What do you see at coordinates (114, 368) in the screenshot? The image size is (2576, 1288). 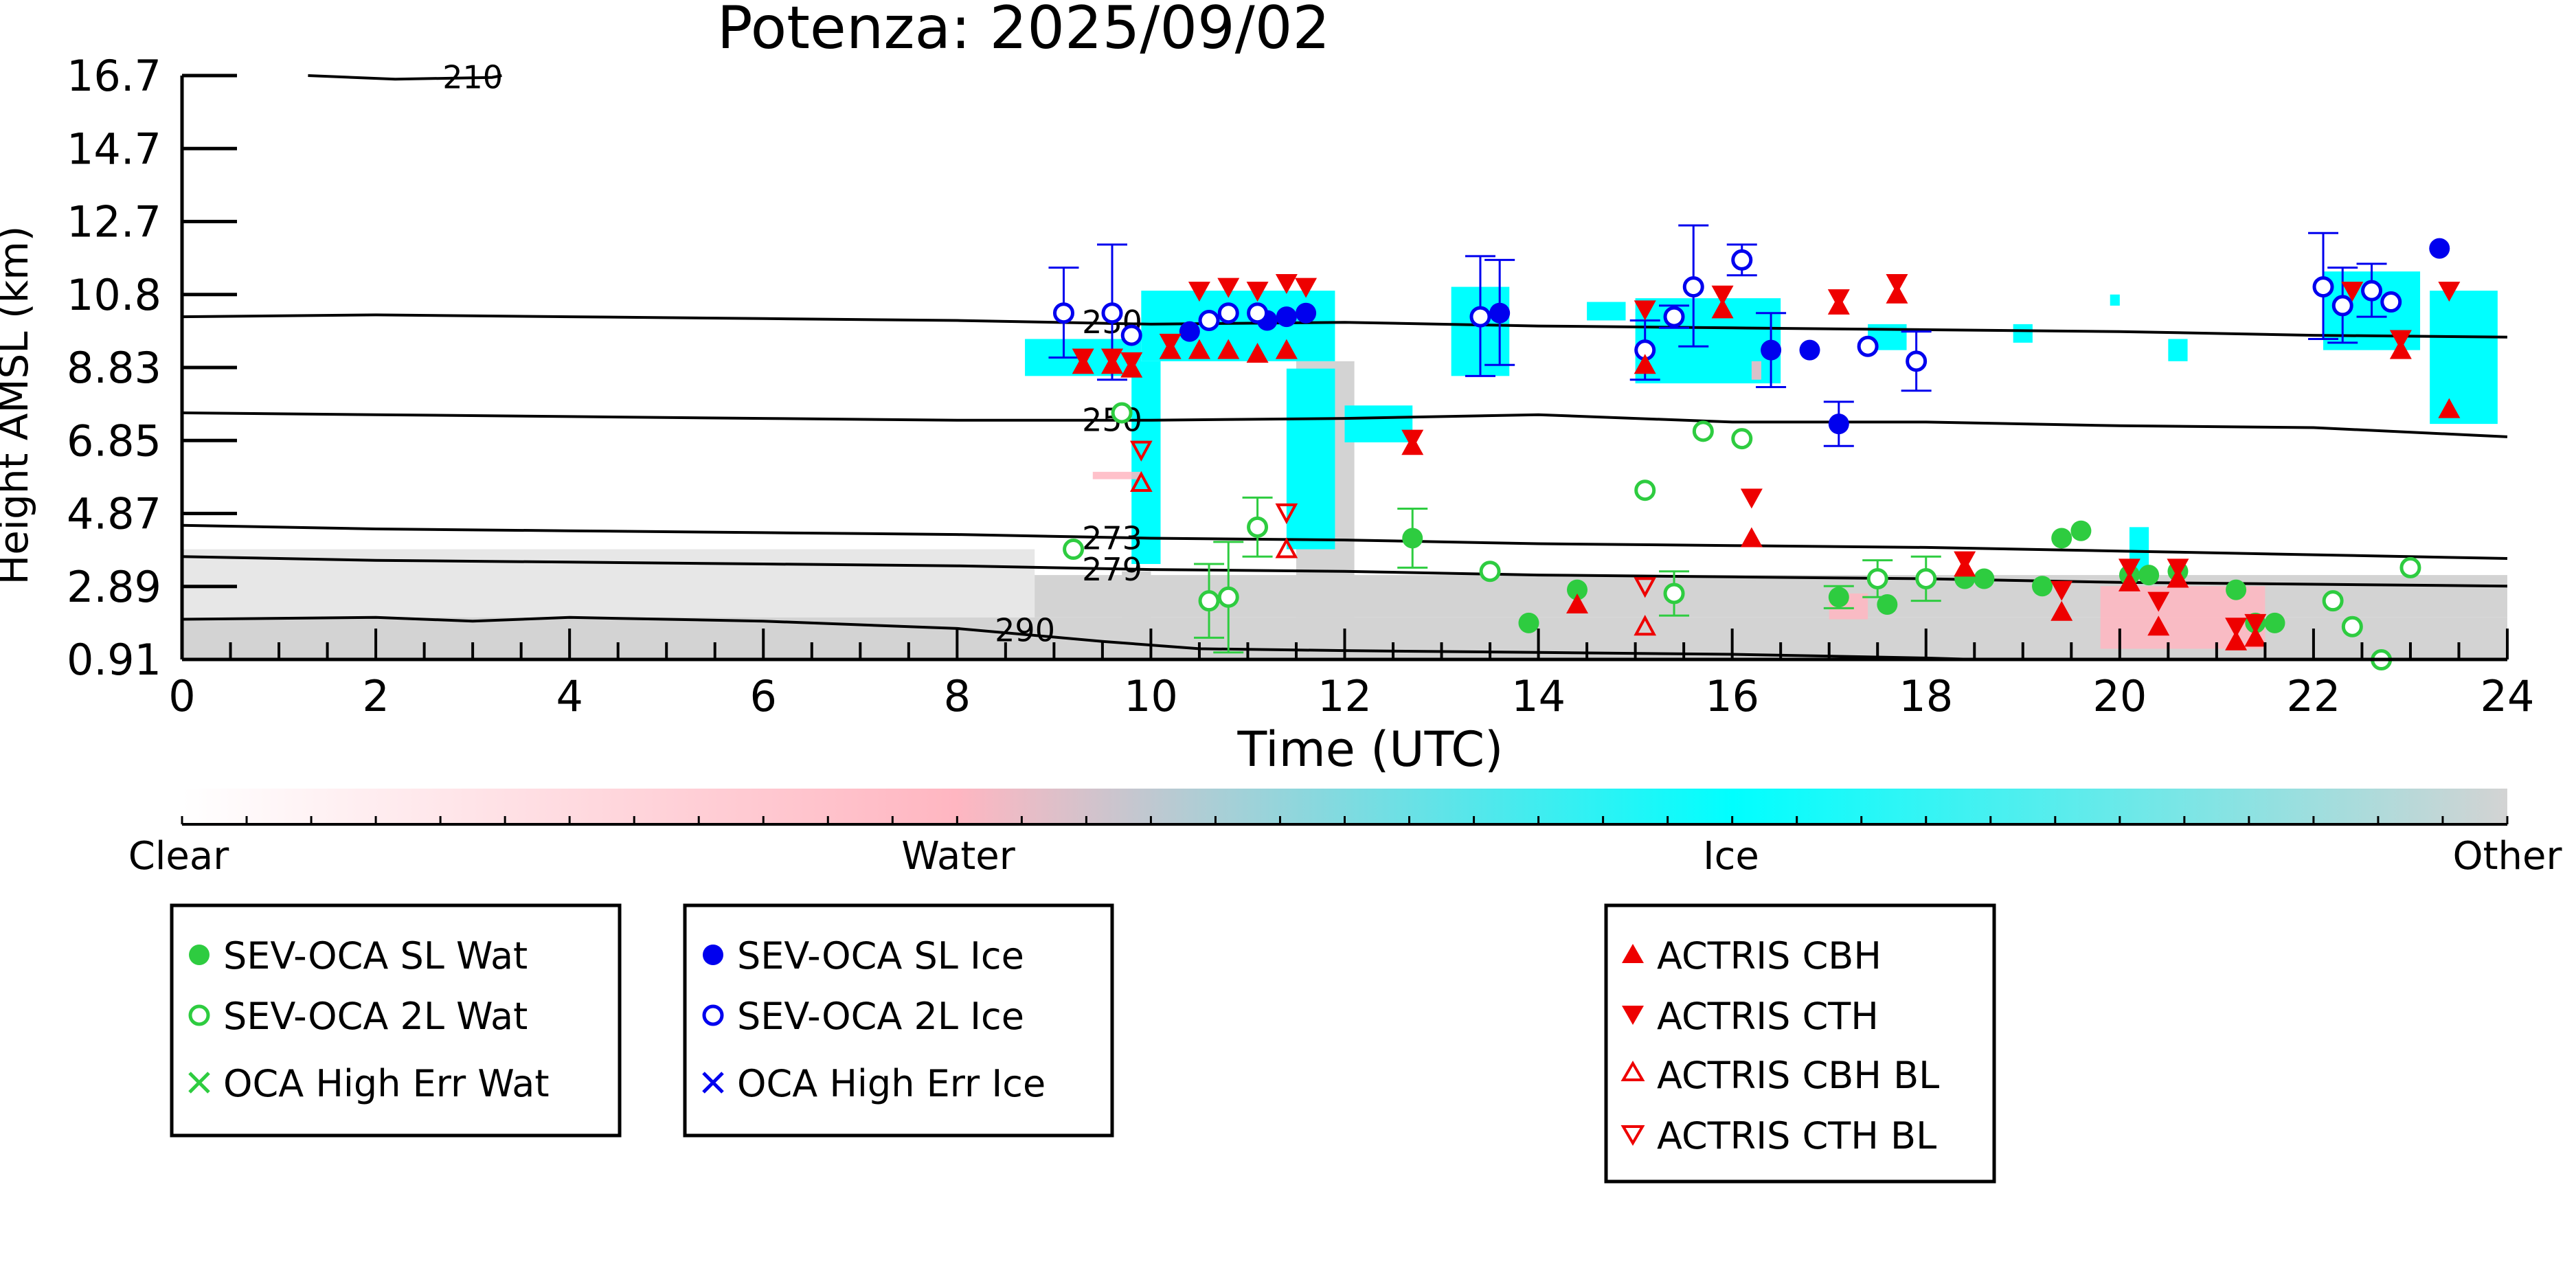 I see `y-tick-label: 8.83` at bounding box center [114, 368].